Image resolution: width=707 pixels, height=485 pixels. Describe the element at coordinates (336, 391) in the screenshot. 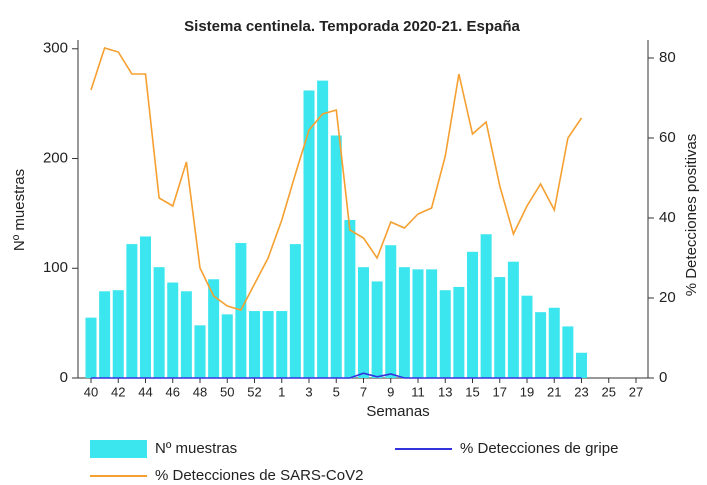

I see `x-tick-label: 5` at that location.